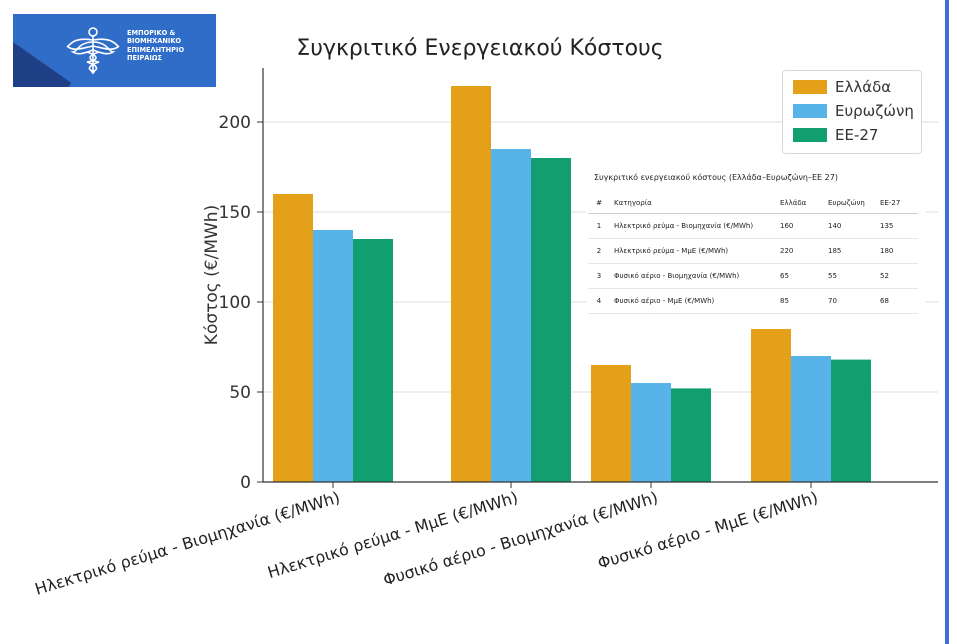  Describe the element at coordinates (897, 251) in the screenshot. I see `table-cell: 180` at that location.